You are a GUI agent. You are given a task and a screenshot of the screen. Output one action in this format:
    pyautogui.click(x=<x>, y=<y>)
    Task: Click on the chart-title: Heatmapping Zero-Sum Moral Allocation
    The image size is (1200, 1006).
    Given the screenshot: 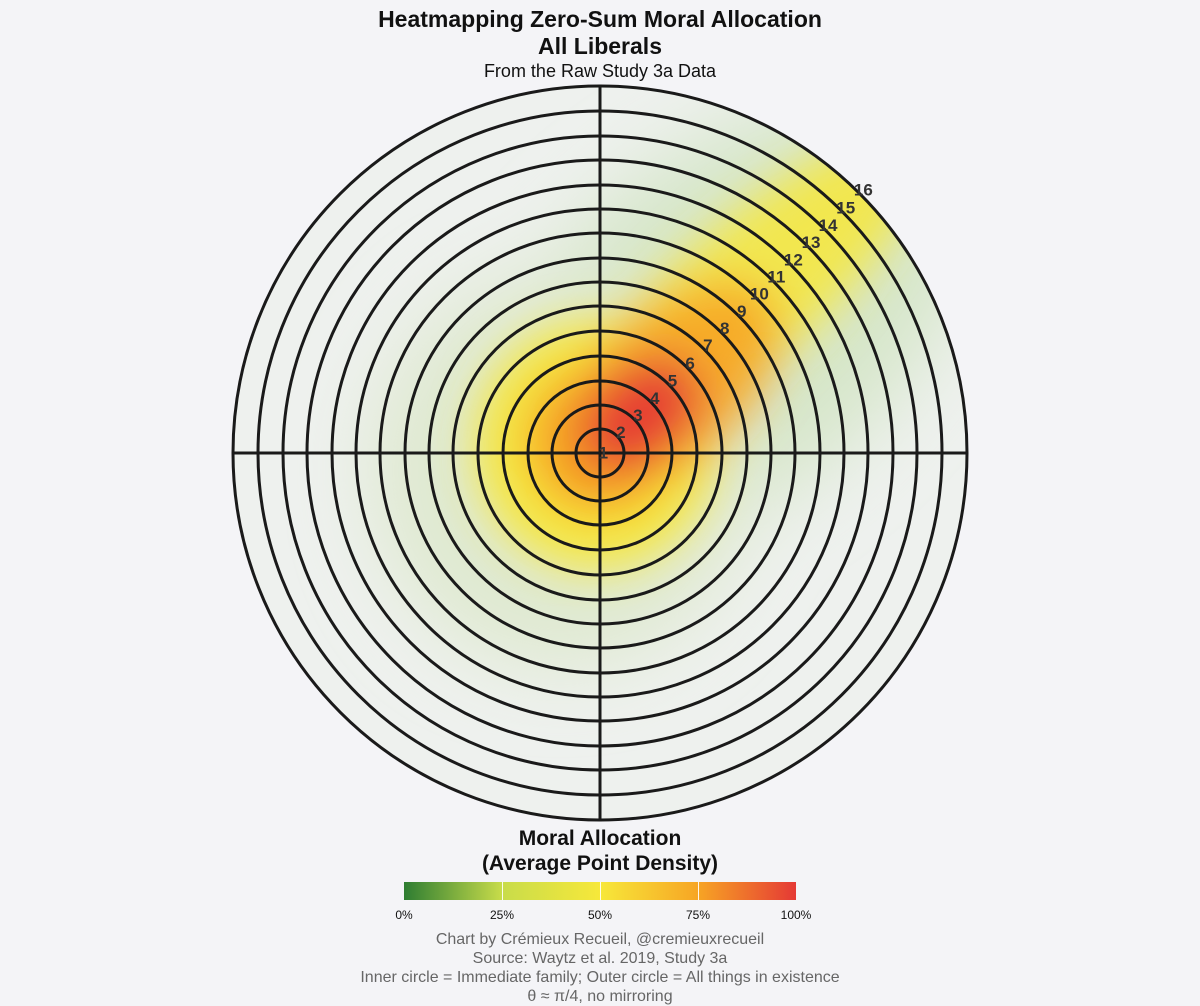 What is the action you would take?
    pyautogui.click(x=600, y=19)
    